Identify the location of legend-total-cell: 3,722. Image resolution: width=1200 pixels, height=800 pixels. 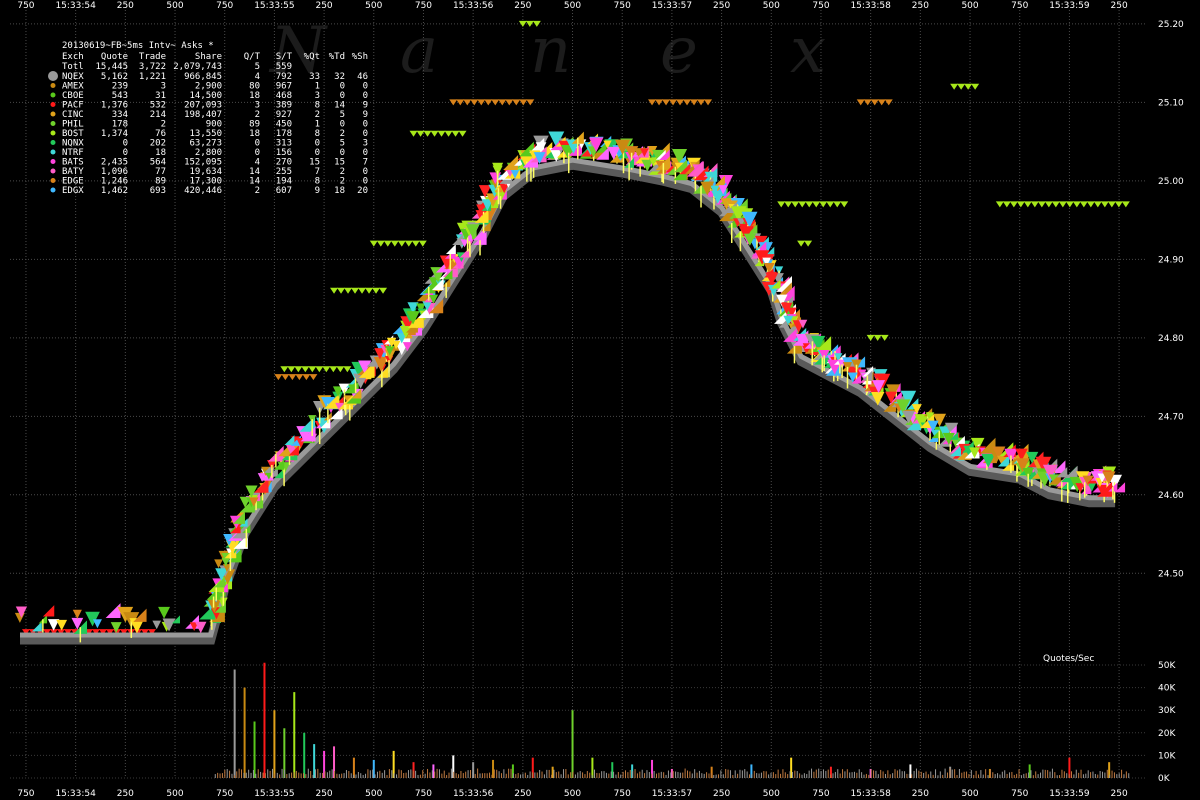
(152, 67).